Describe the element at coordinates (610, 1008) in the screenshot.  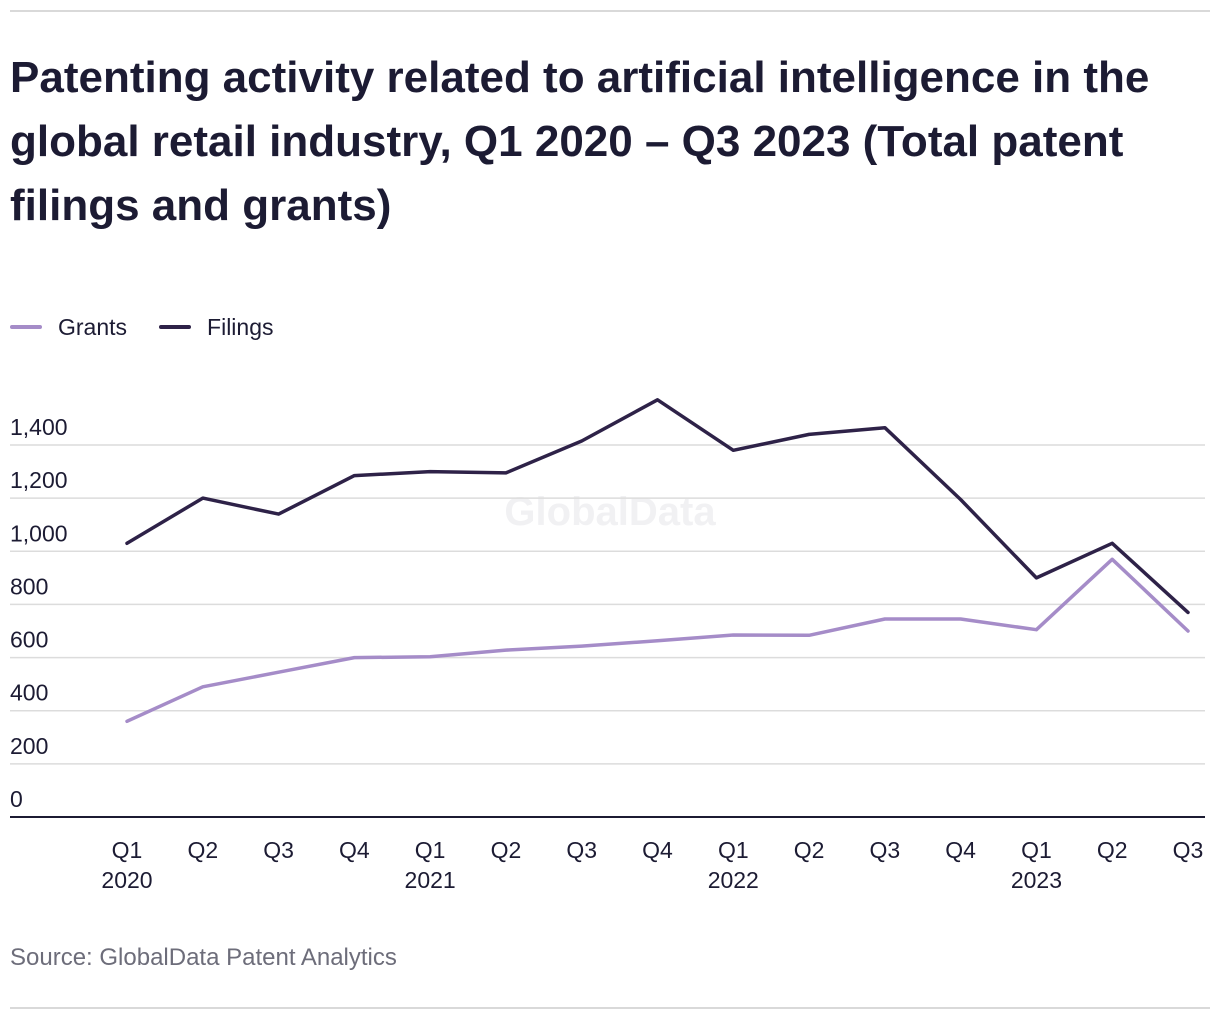
I see `bottom-rule` at that location.